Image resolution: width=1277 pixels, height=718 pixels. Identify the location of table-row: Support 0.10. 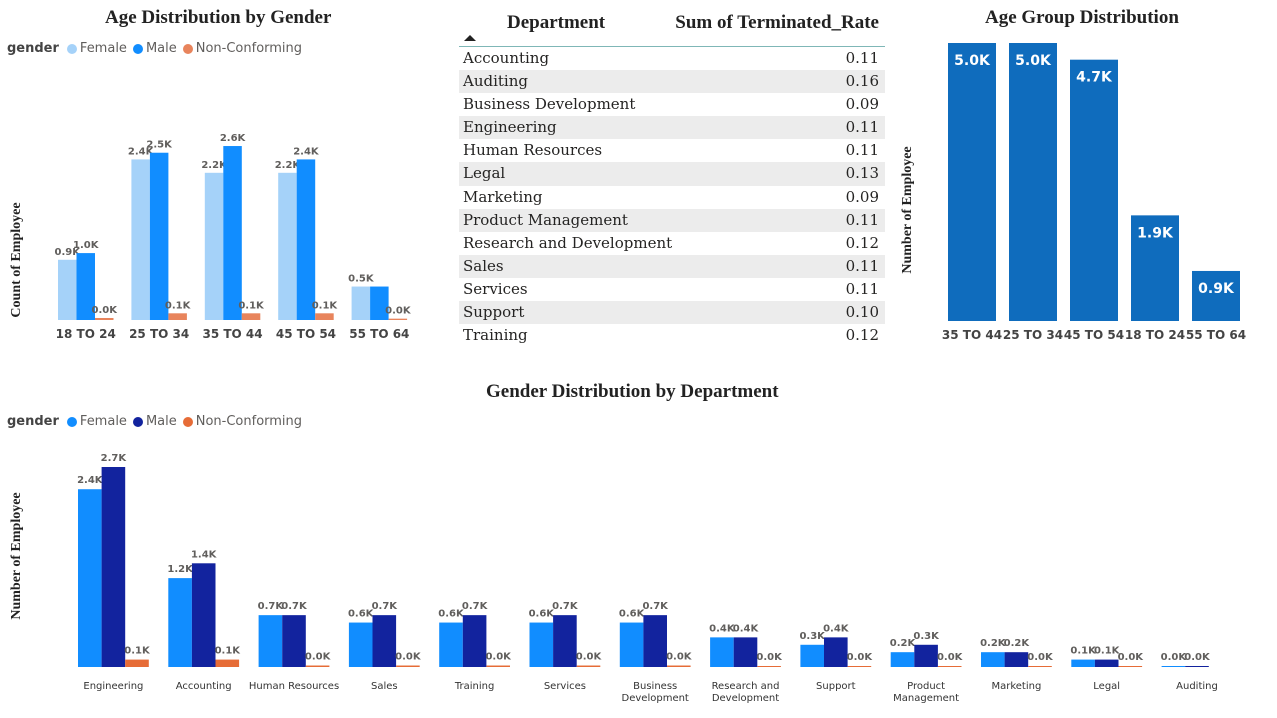
(672, 313).